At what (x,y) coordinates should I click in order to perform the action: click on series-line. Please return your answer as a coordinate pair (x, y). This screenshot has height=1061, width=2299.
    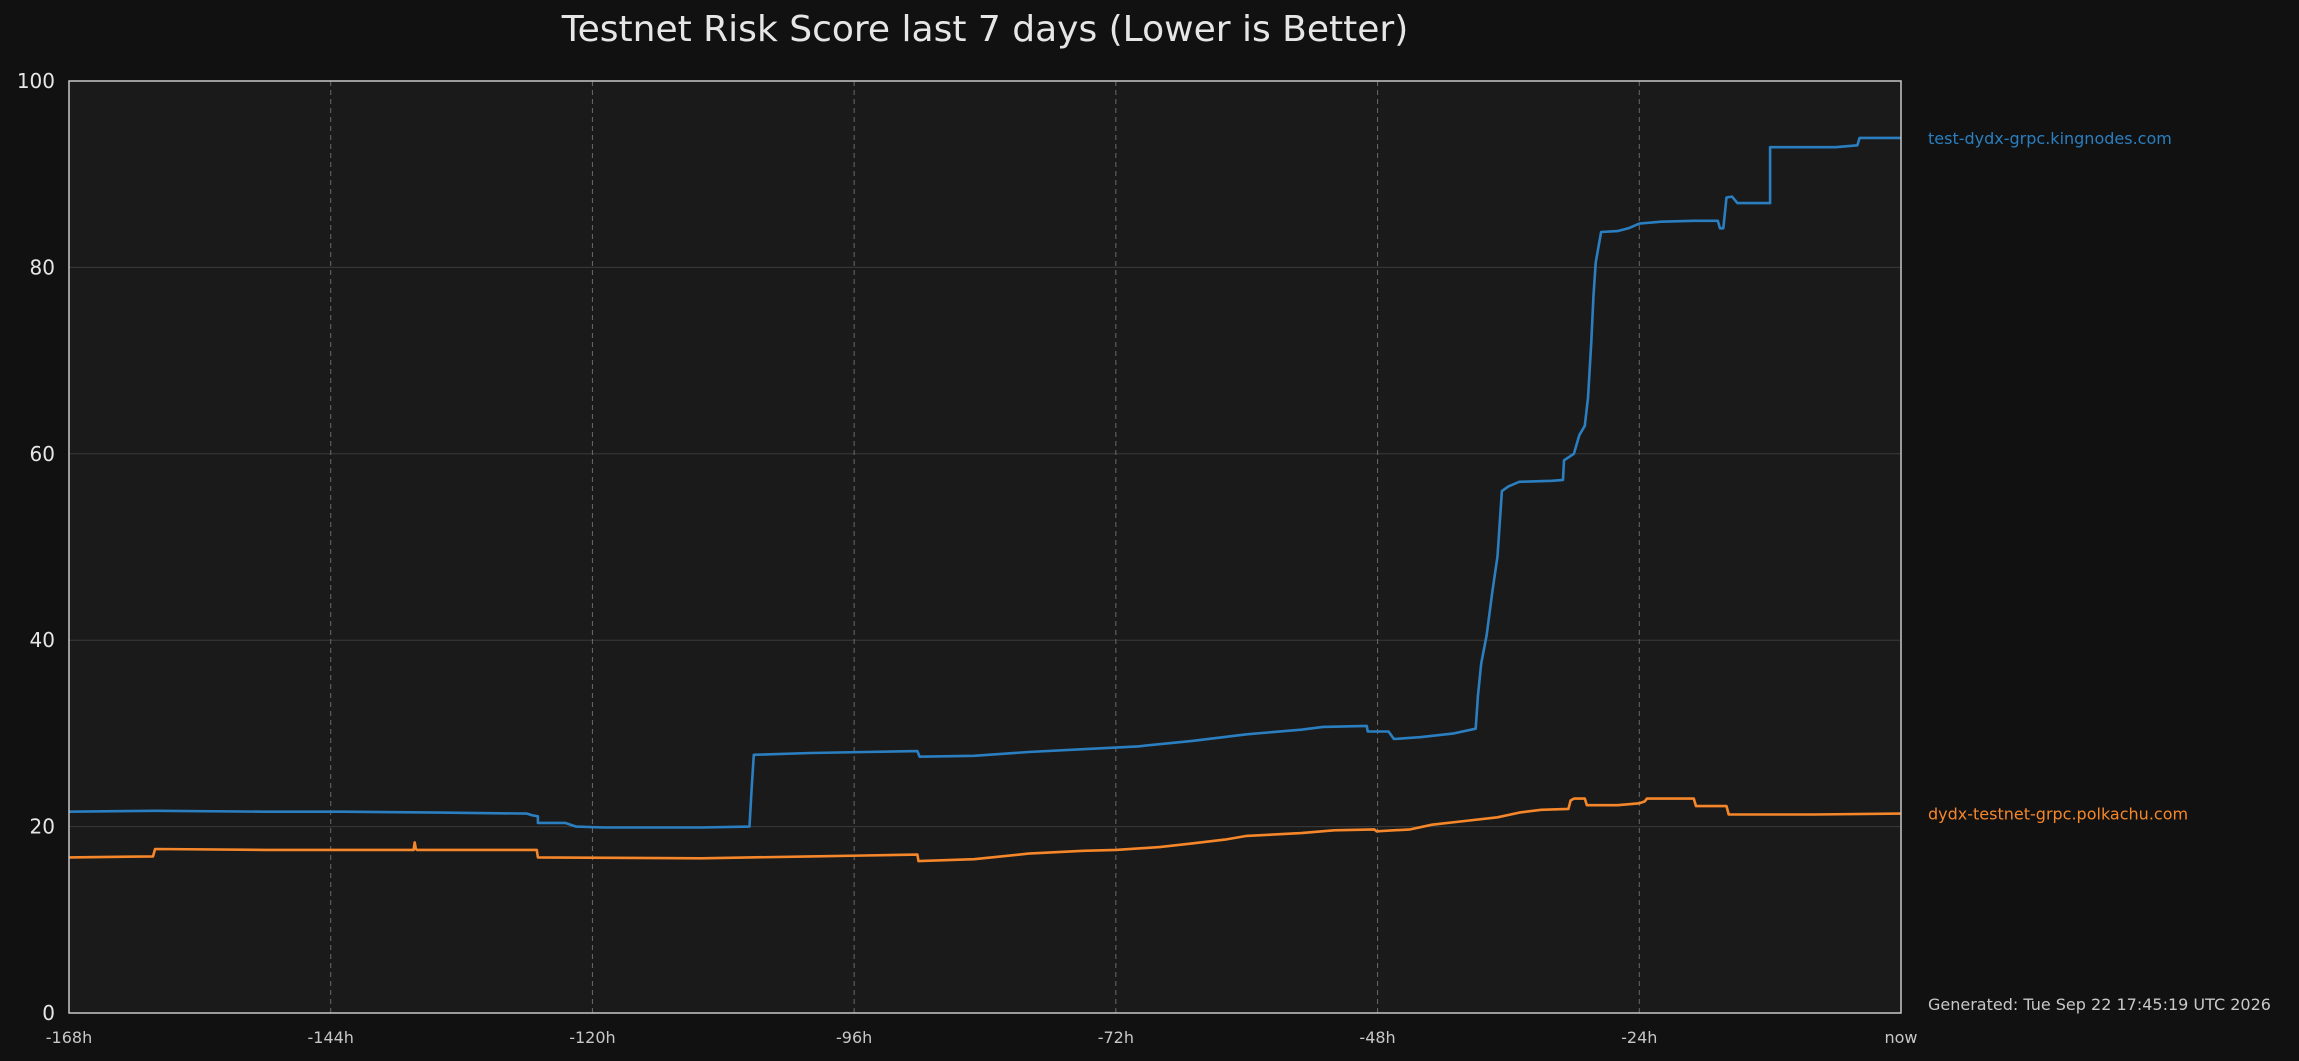
    Looking at the image, I should click on (985, 830).